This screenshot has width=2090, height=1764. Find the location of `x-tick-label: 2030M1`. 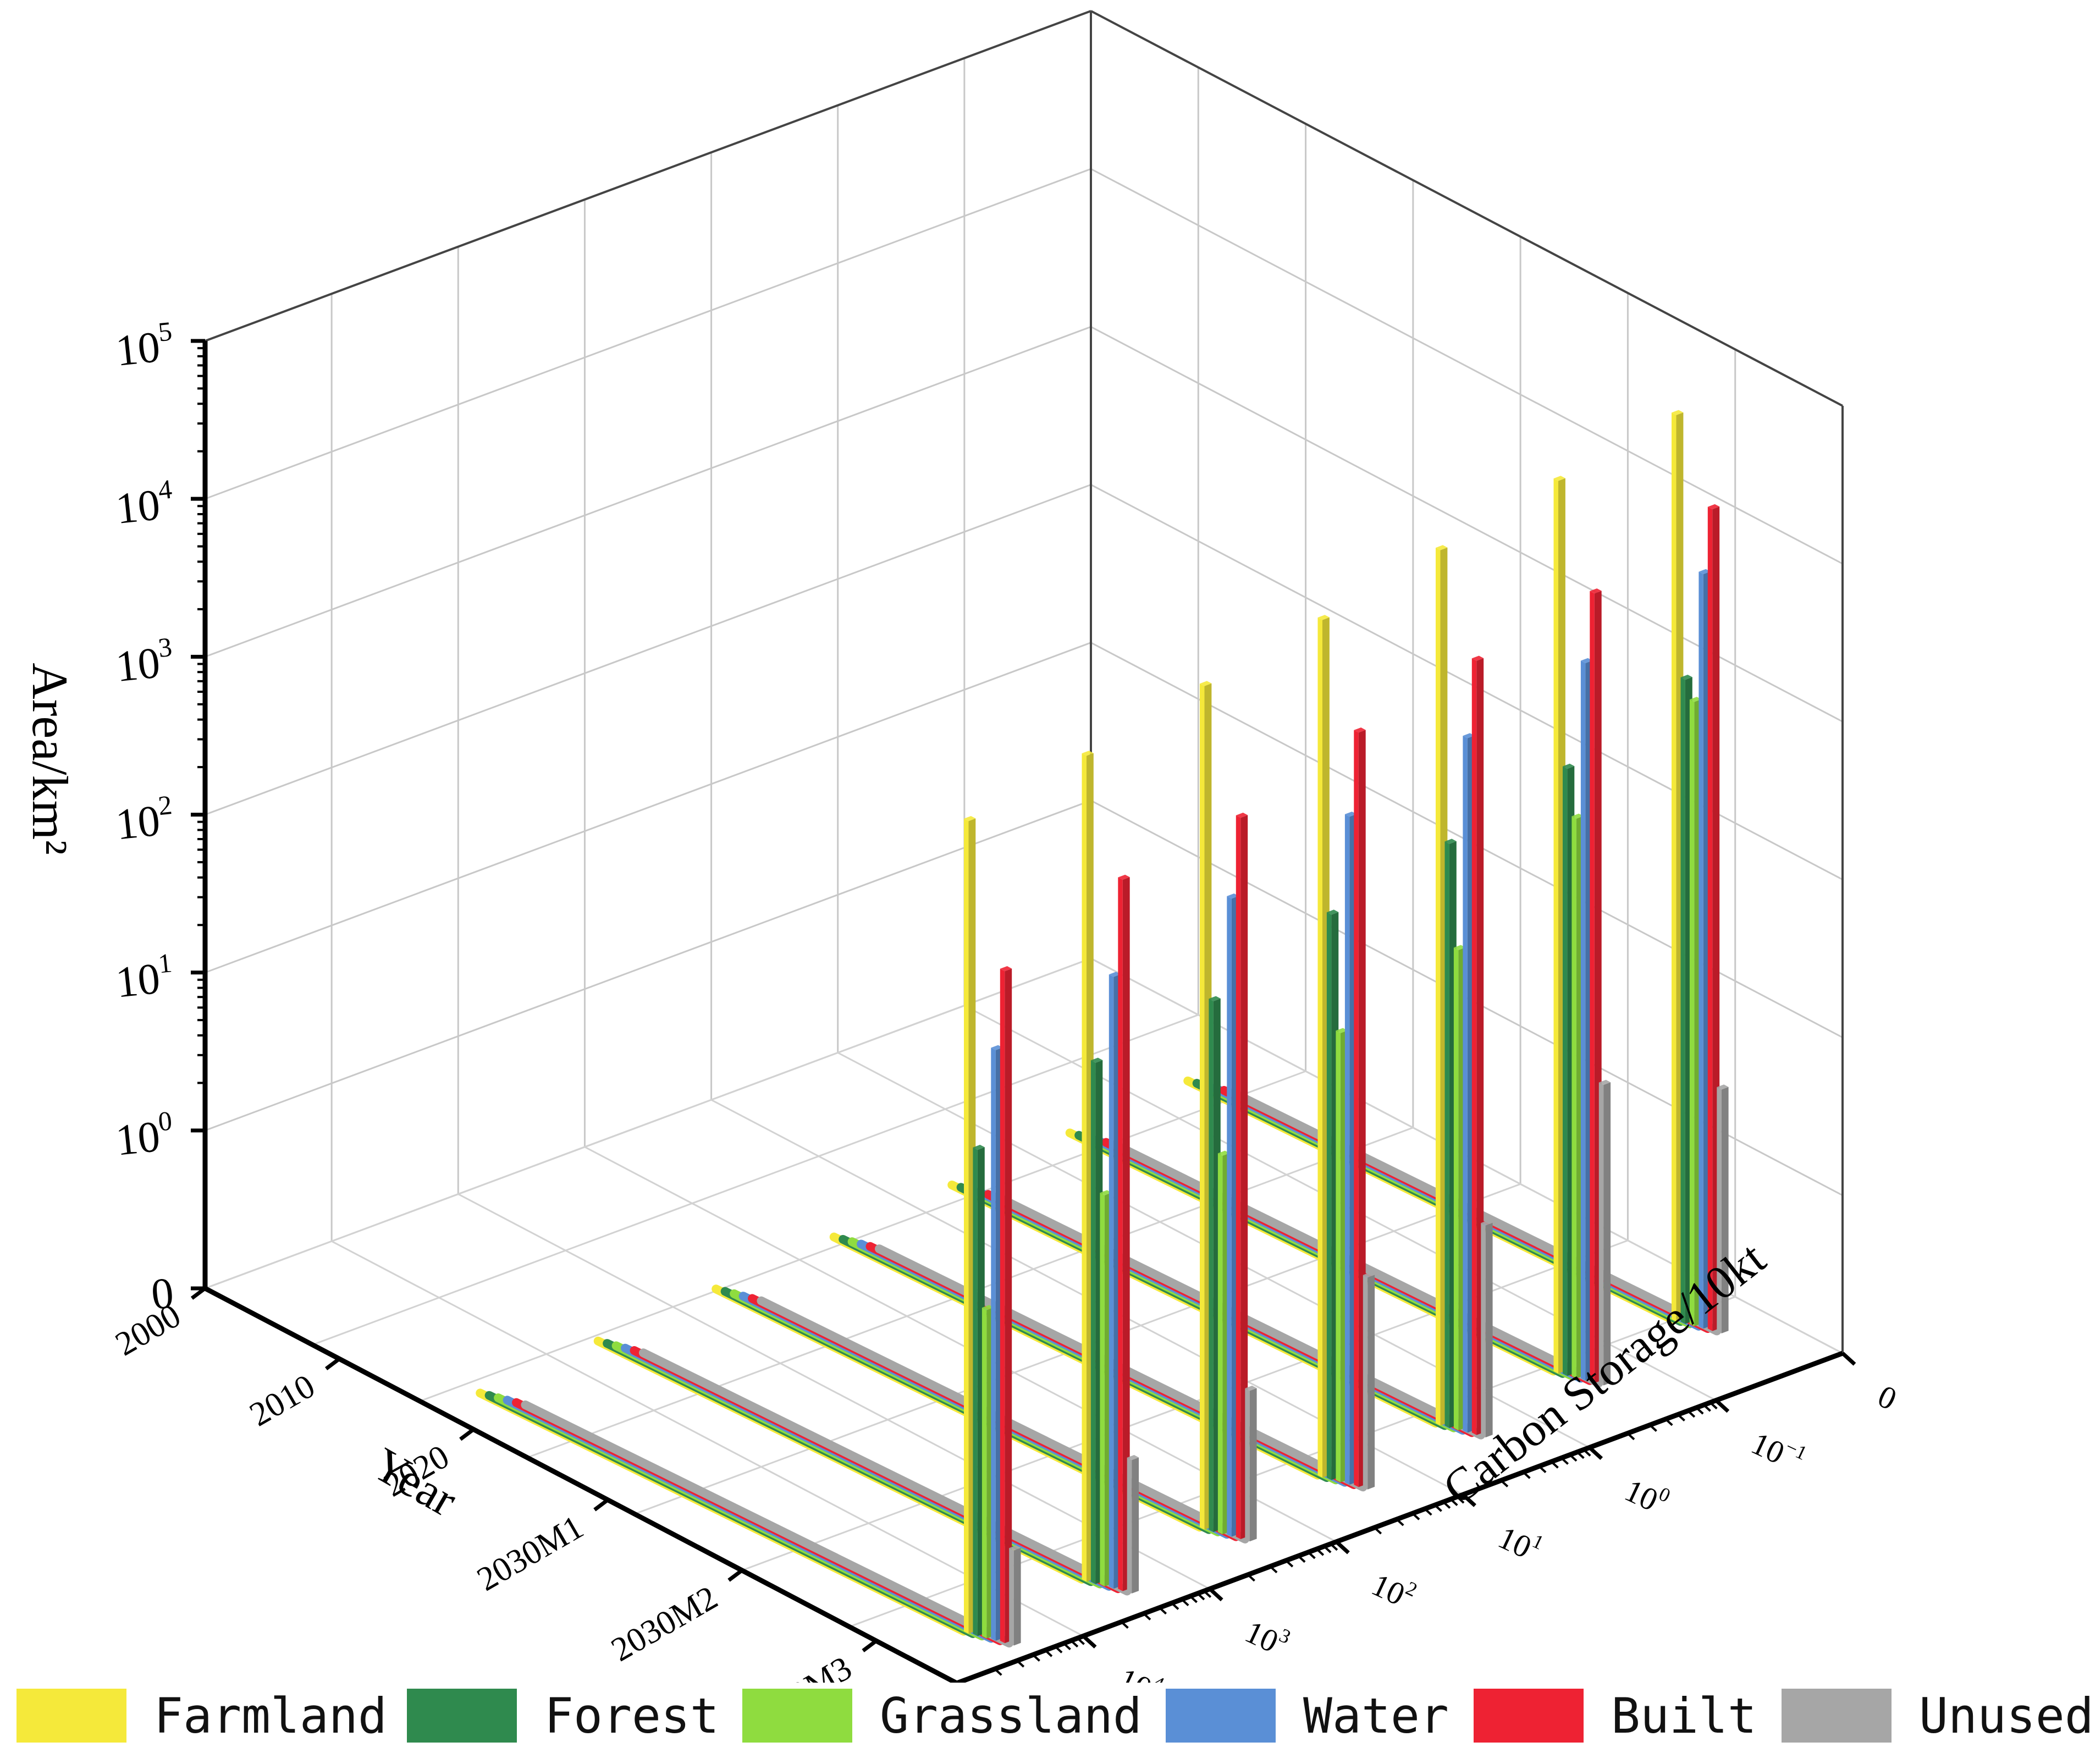

x-tick-label: 2030M1 is located at coordinates (530, 1553).